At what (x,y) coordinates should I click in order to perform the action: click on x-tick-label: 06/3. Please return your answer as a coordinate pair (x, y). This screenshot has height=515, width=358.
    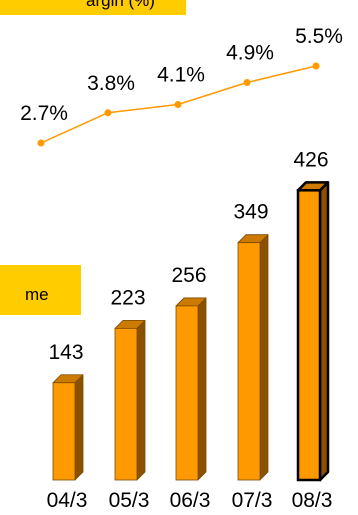
    Looking at the image, I should click on (190, 500).